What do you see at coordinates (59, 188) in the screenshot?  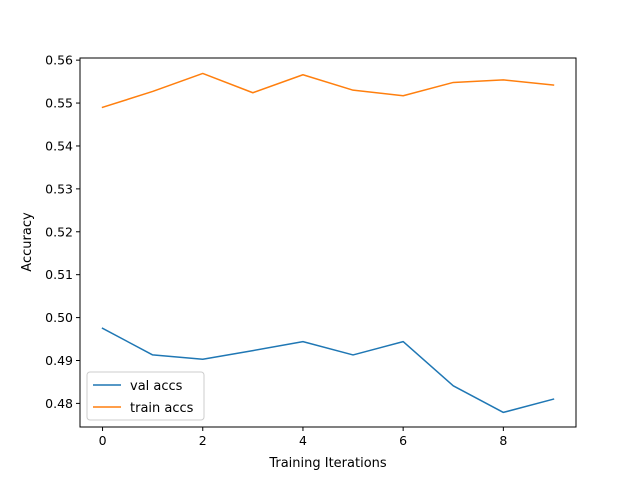 I see `y-tick-label: 0.53` at bounding box center [59, 188].